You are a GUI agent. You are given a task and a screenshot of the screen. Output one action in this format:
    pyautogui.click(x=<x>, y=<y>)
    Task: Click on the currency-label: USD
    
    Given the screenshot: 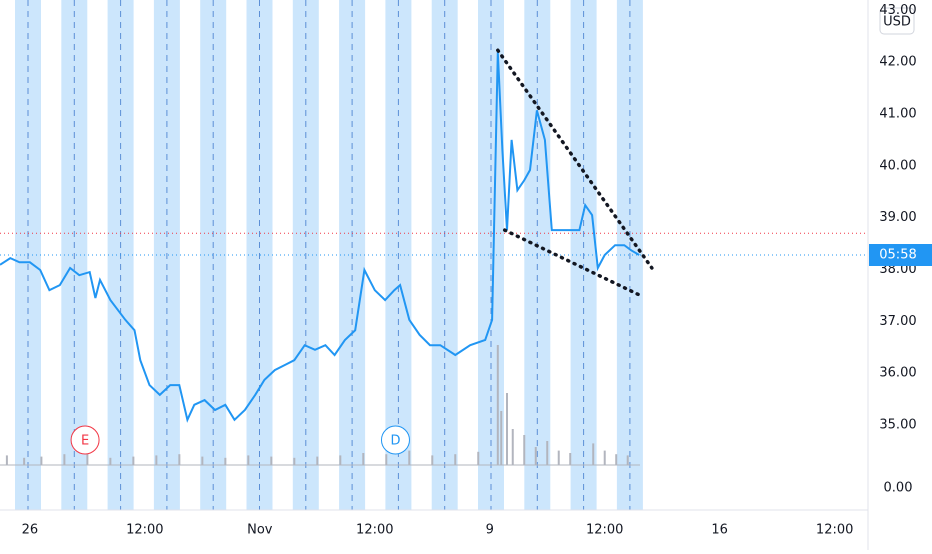 What is the action you would take?
    pyautogui.click(x=897, y=22)
    